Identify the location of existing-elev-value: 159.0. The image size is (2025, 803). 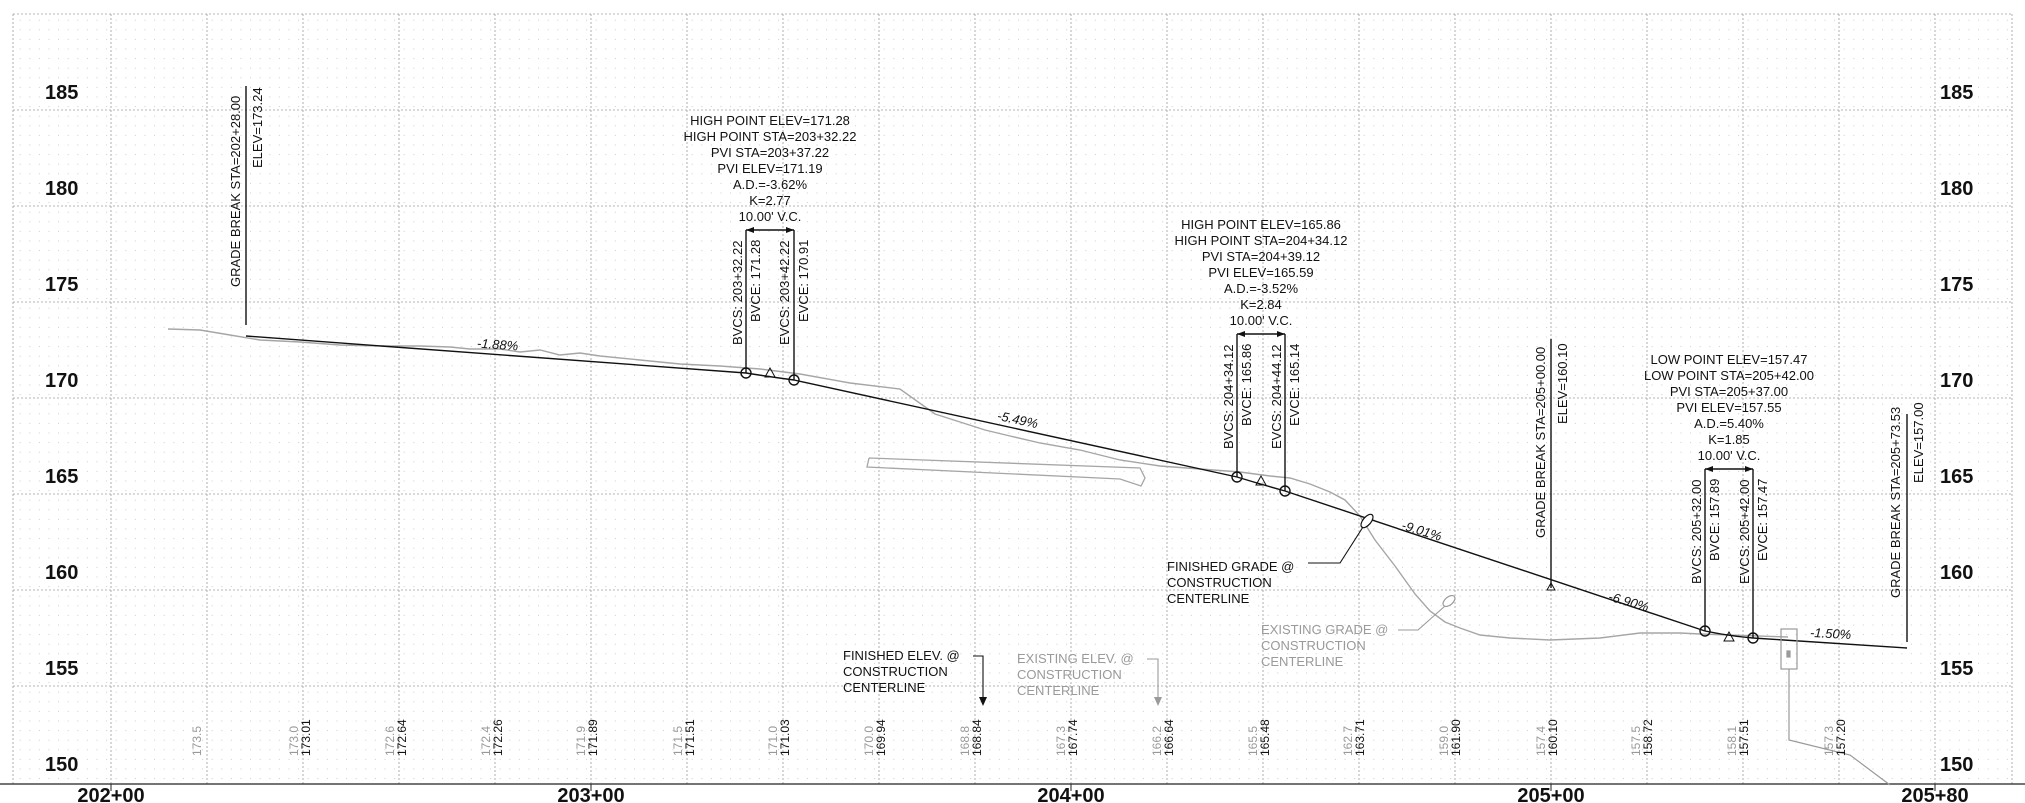
(1444, 741).